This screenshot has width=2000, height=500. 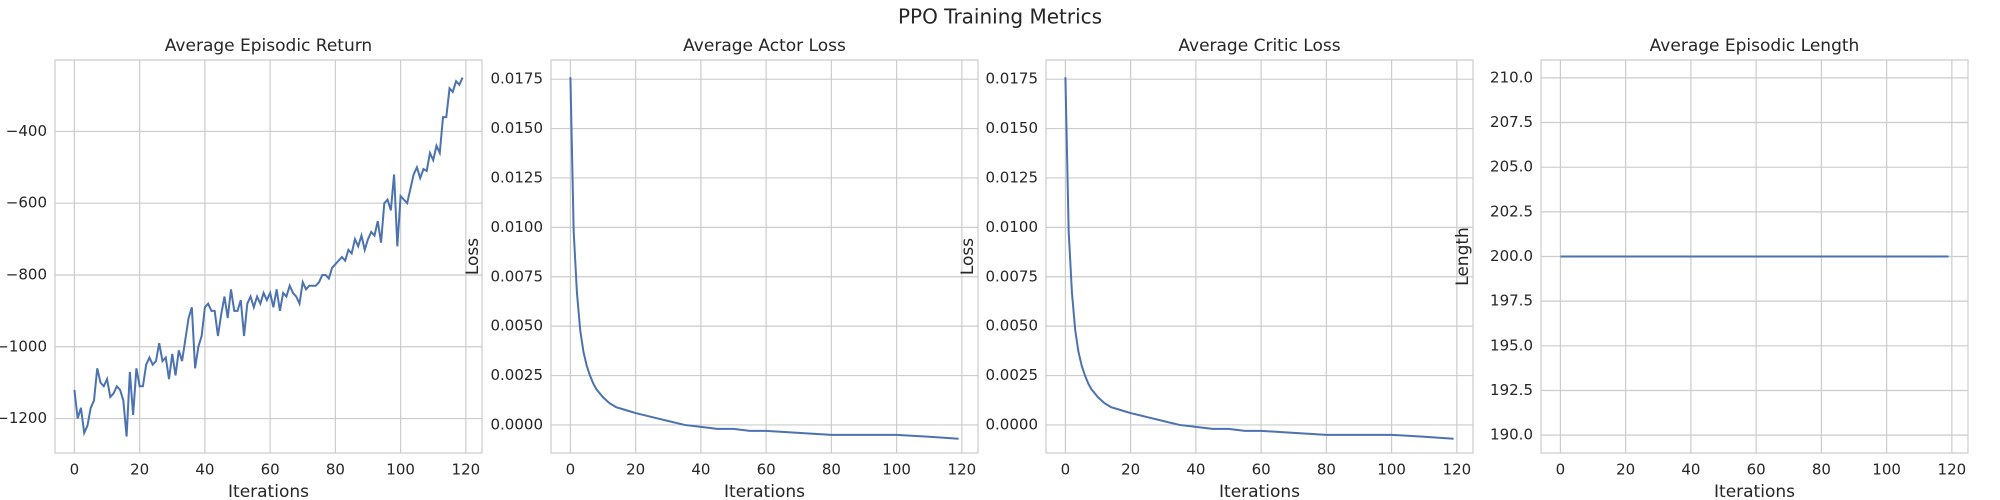 What do you see at coordinates (1000, 17) in the screenshot?
I see `figure-title: PPO Training Metrics` at bounding box center [1000, 17].